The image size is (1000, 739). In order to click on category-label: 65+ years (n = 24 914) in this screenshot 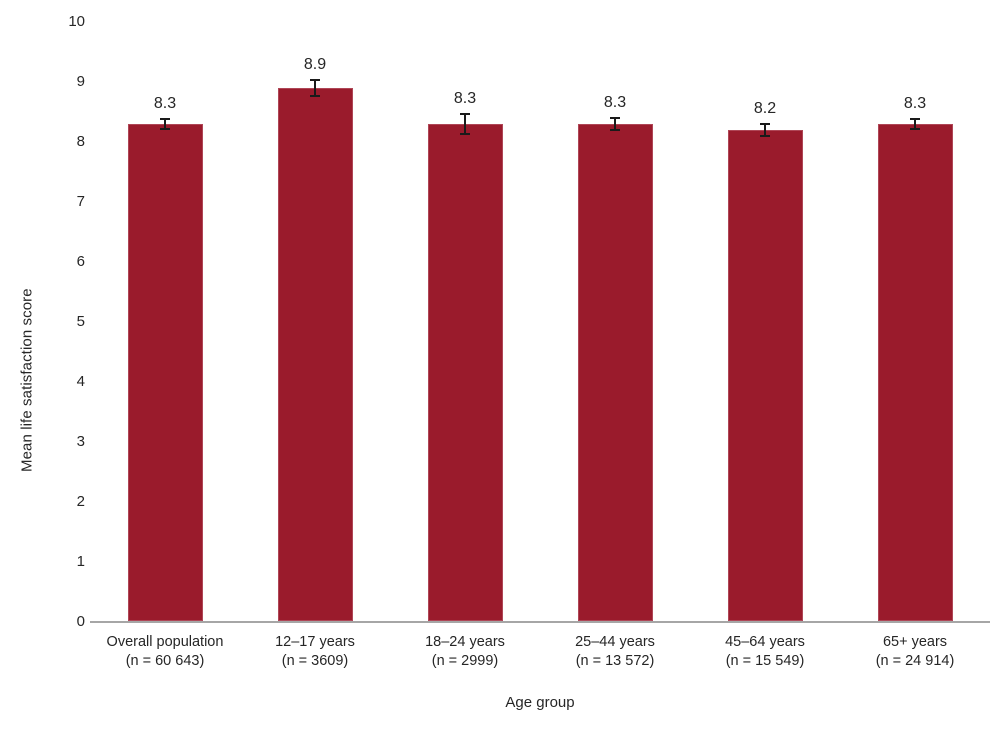, I will do `click(915, 652)`.